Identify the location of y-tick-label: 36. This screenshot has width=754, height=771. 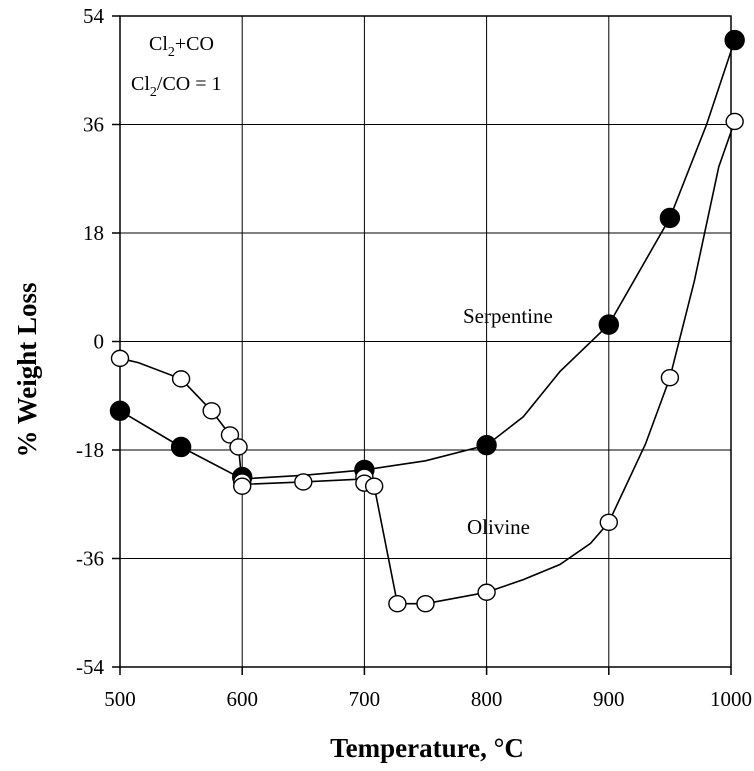
(93, 125).